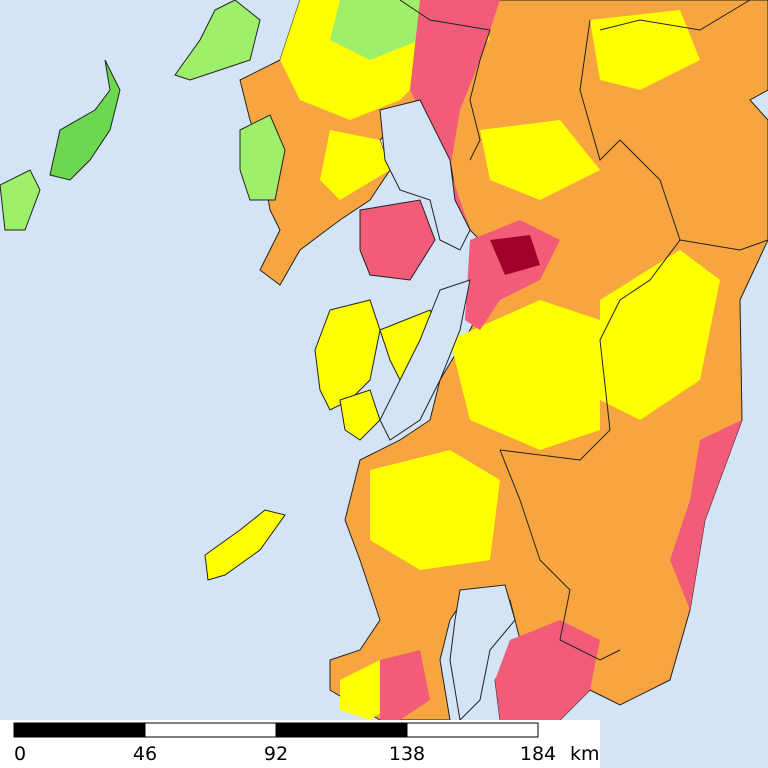 This screenshot has height=768, width=768. I want to click on scale-tick-label: 46, so click(145, 754).